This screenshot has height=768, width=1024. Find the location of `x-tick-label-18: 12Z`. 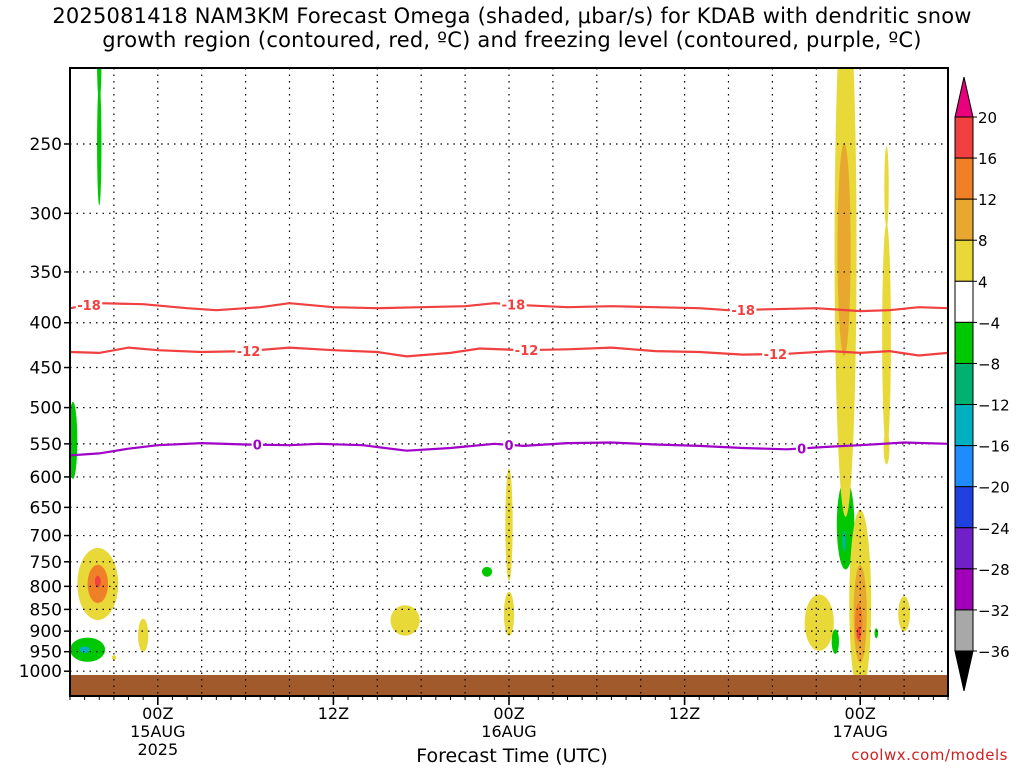

x-tick-label-18: 12Z is located at coordinates (333, 713).